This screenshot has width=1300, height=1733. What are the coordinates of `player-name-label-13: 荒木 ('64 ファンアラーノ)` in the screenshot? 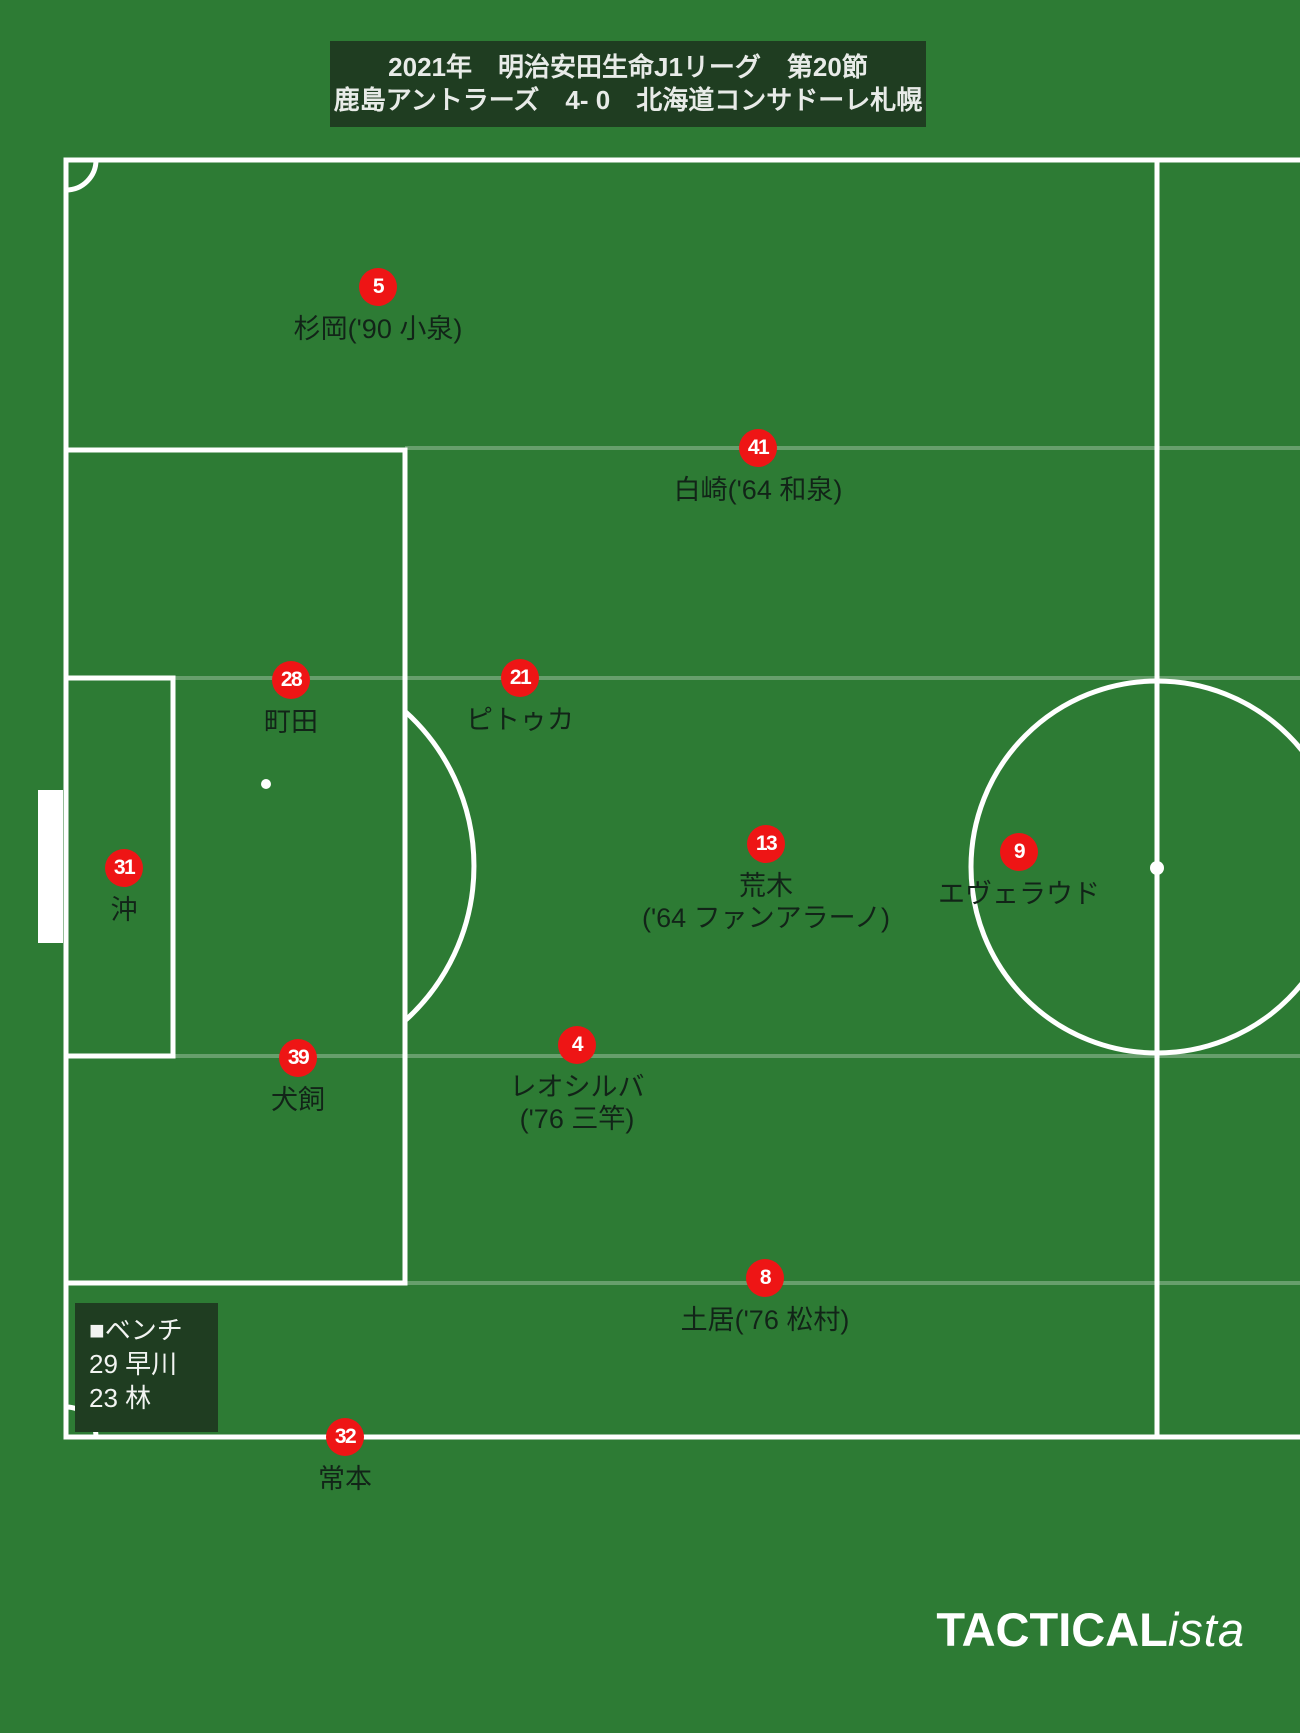 It's located at (766, 902).